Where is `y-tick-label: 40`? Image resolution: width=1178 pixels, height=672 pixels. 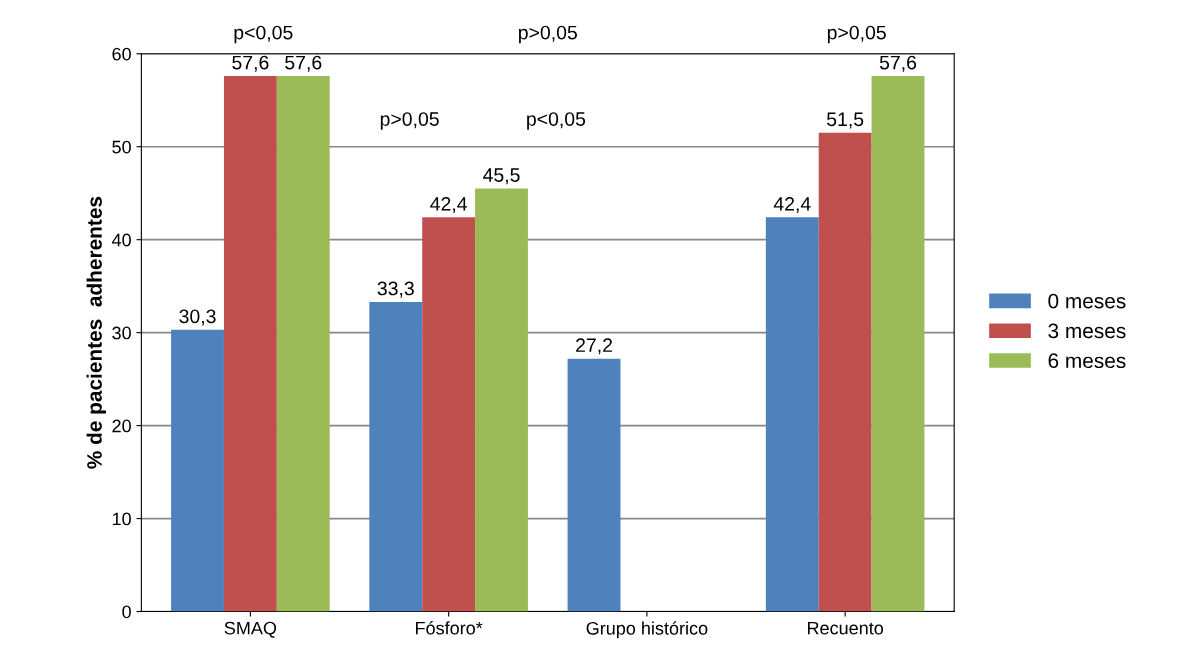 y-tick-label: 40 is located at coordinates (121, 240).